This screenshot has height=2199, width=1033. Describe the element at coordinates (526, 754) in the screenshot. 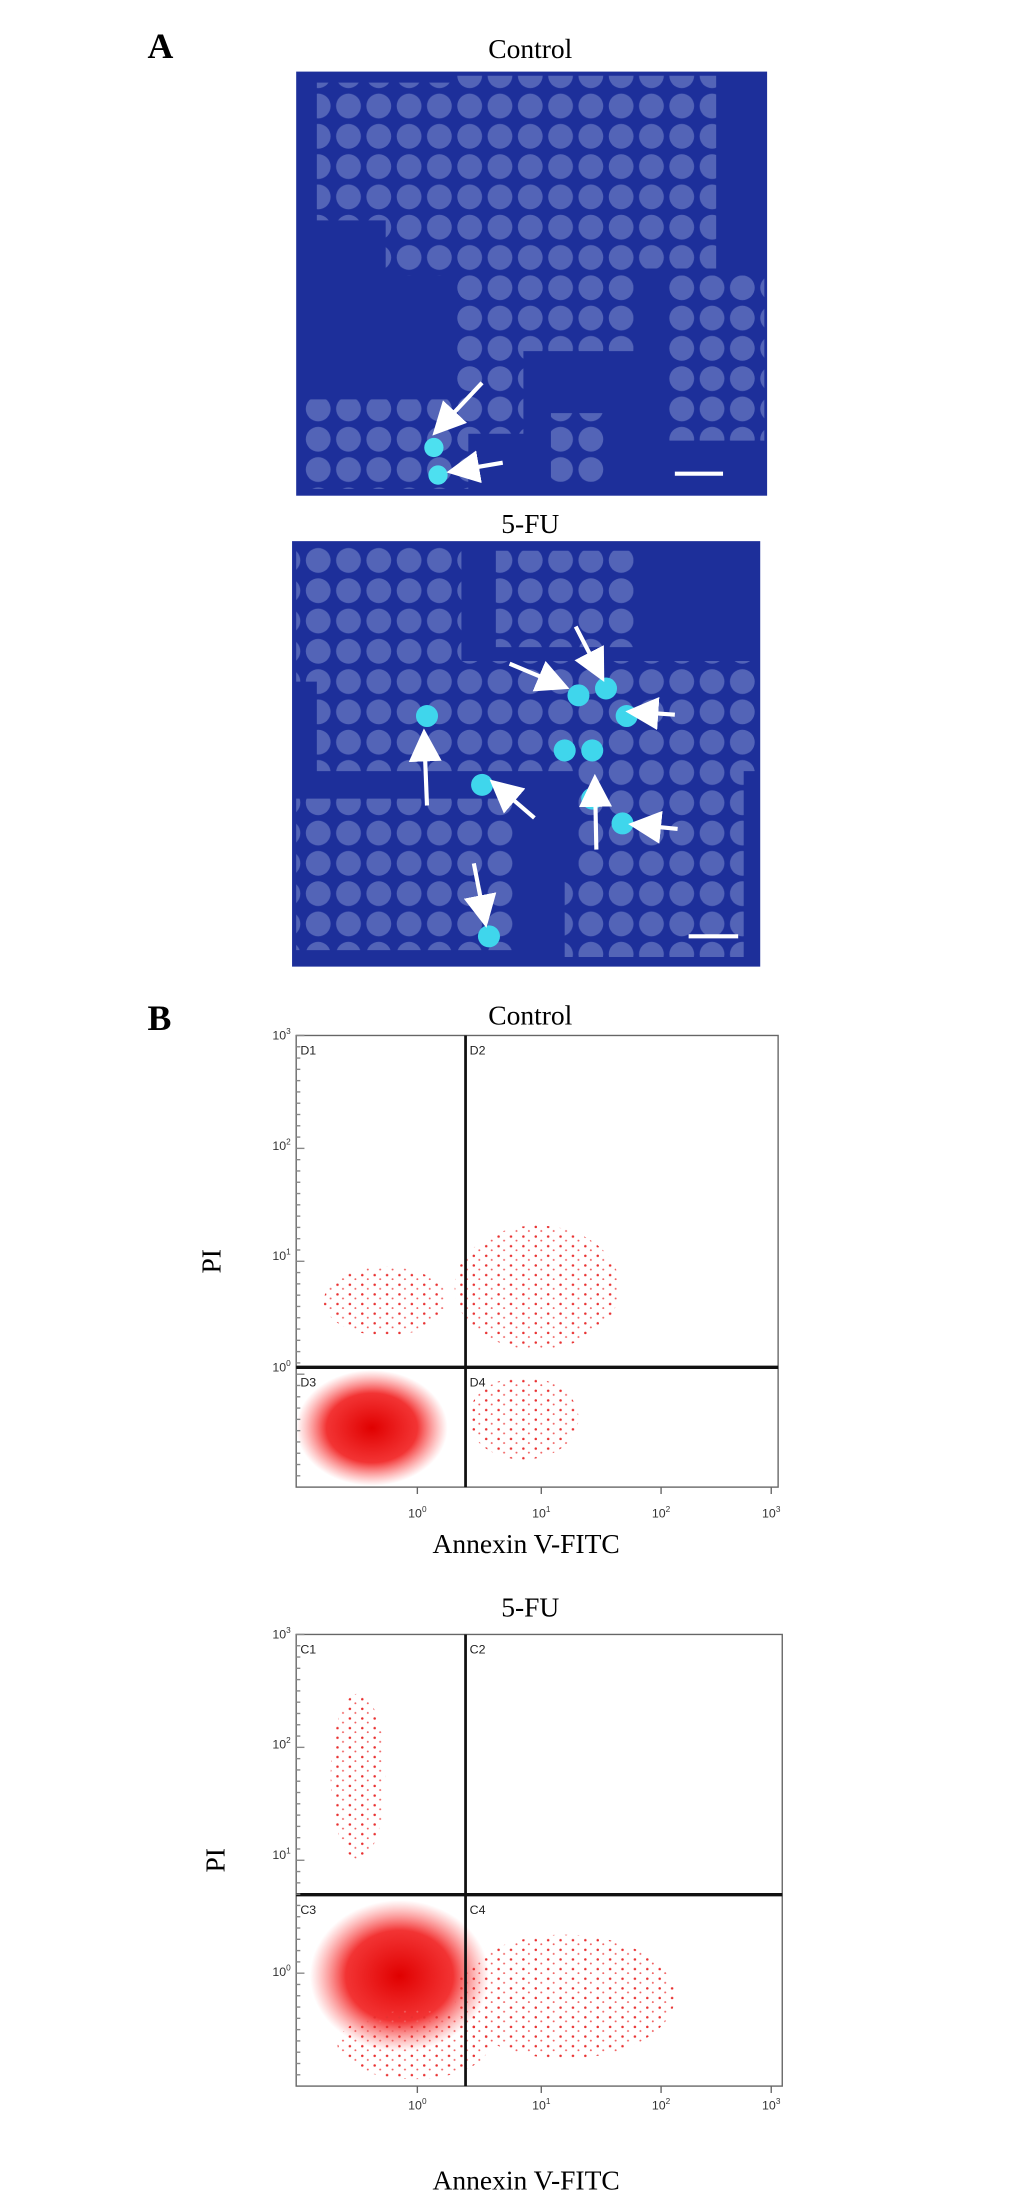

I see `micrograph-5fu` at that location.